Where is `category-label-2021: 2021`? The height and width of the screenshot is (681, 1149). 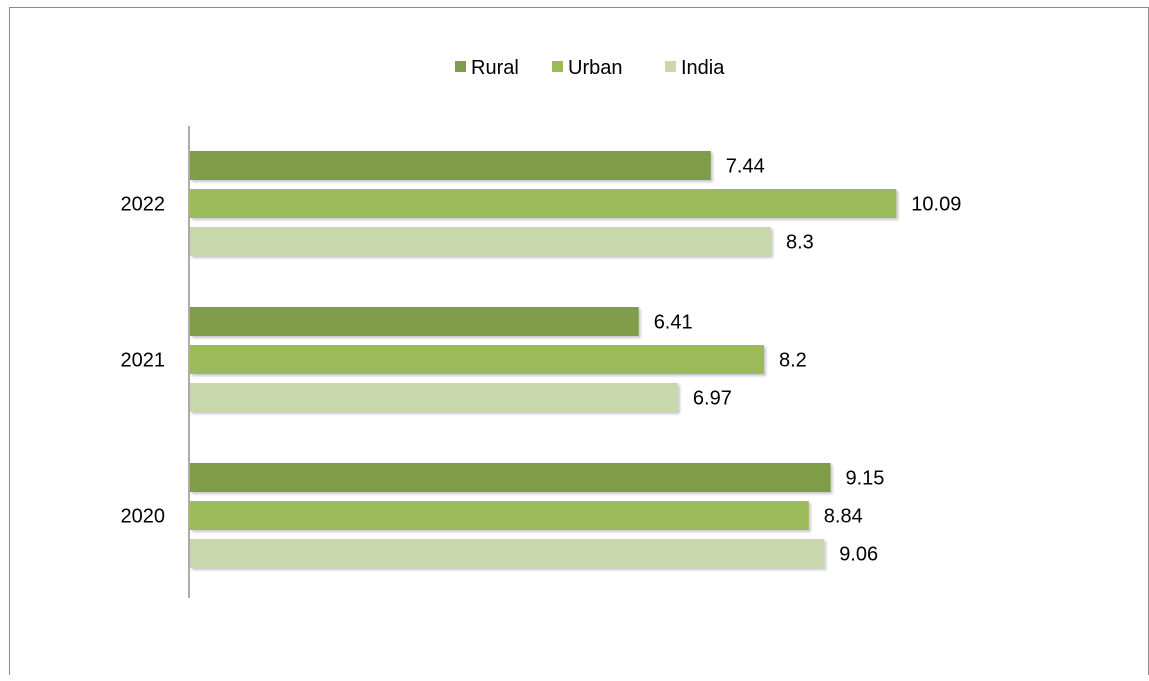 category-label-2021: 2021 is located at coordinates (143, 361).